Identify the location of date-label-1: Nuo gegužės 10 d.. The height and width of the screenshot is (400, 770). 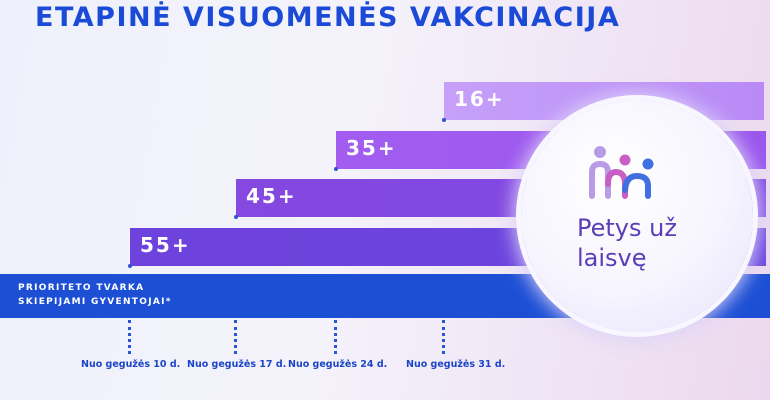
(131, 364).